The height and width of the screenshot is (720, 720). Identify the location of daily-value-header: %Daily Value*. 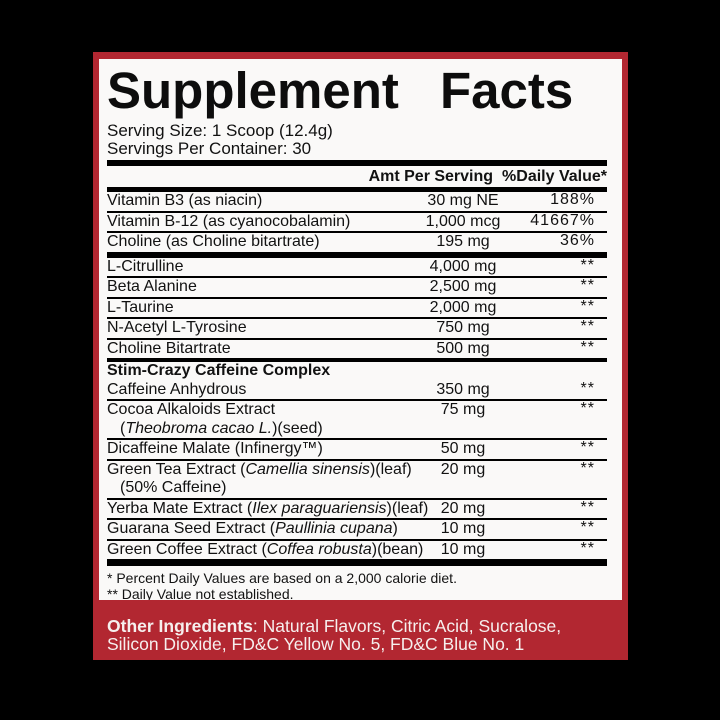
(554, 176).